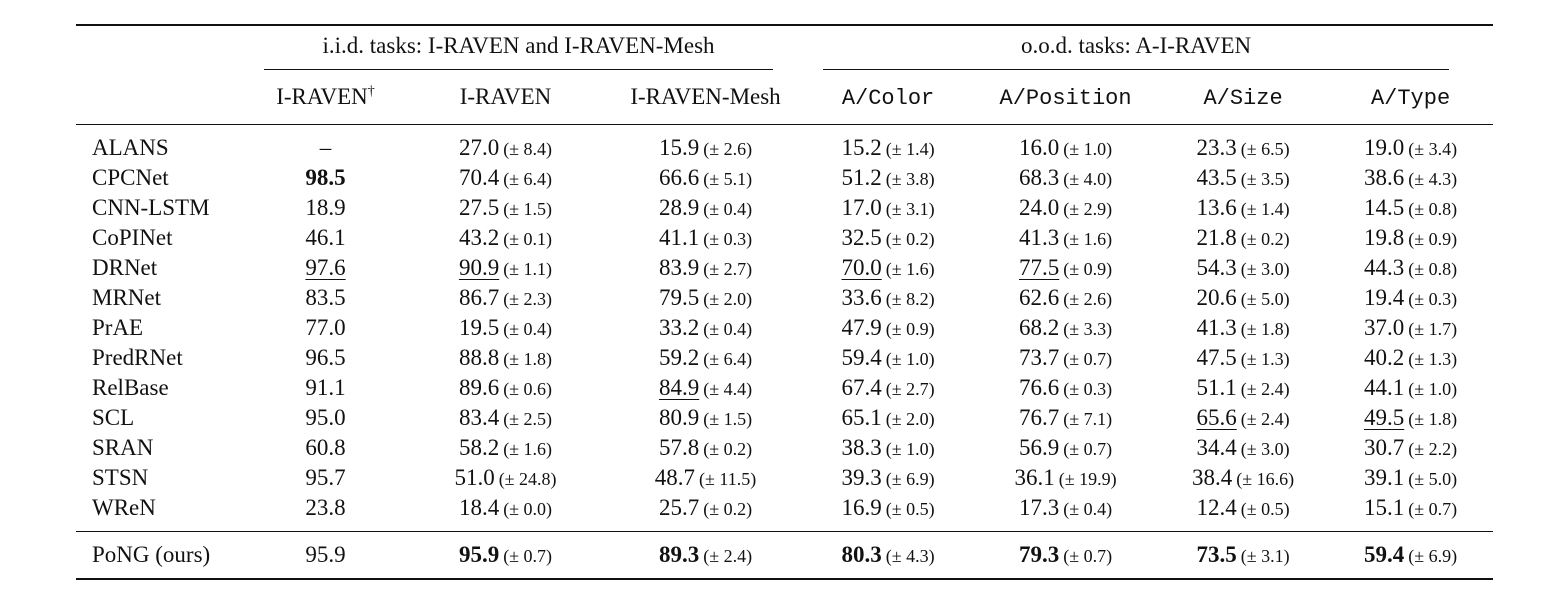 The width and height of the screenshot is (1553, 593). Describe the element at coordinates (1265, 179) in the screenshot. I see `cell-std-dev: (± 3.5)` at that location.